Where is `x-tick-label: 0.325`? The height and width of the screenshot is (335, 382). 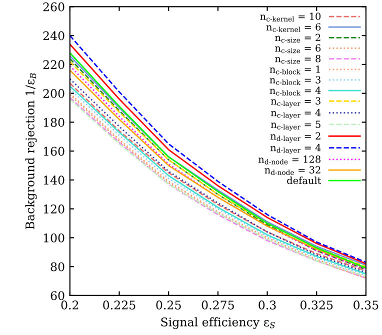
x-tick-label: 0.325 is located at coordinates (316, 305).